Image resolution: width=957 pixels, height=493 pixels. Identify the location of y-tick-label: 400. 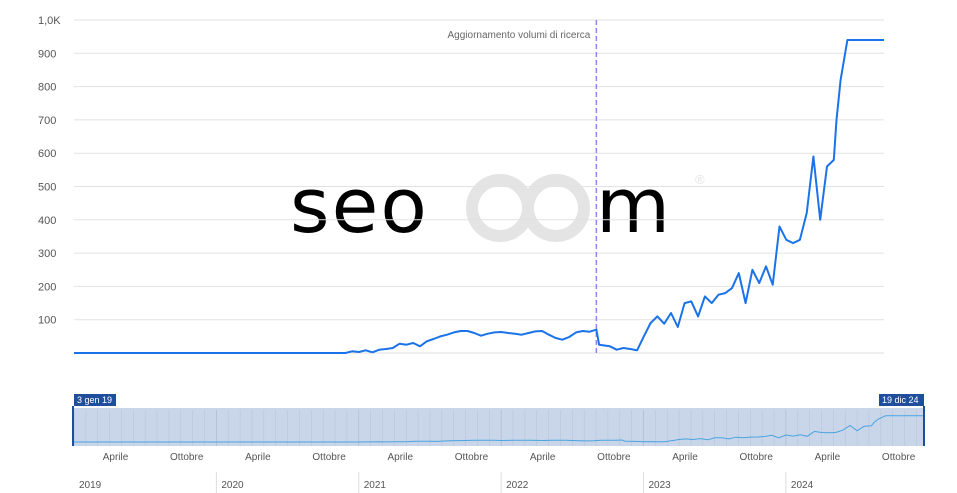
(47, 221).